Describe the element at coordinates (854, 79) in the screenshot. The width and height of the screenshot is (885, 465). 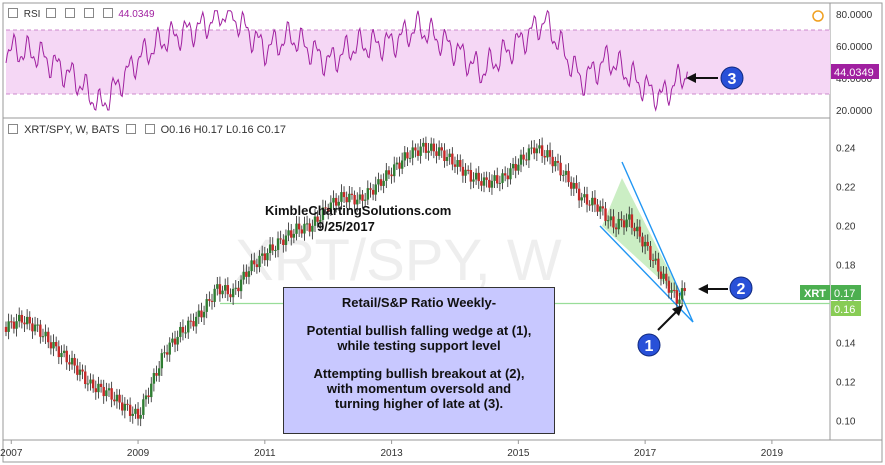
I see `rsi-axis-tick-label: 40.0000` at that location.